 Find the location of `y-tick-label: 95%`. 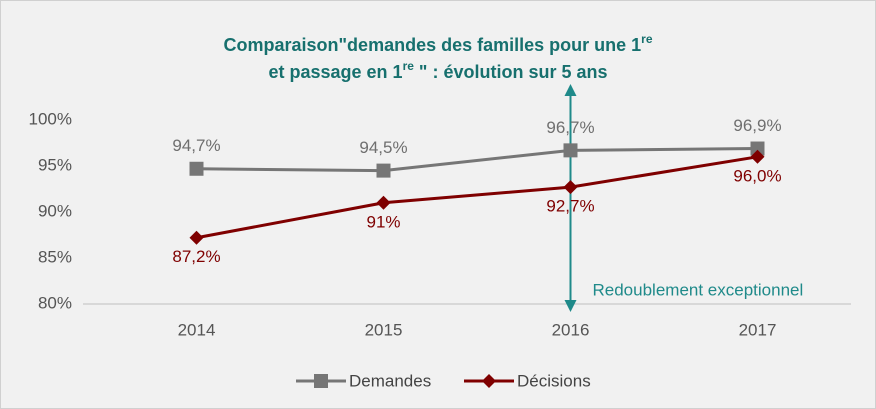

y-tick-label: 95% is located at coordinates (55, 164).